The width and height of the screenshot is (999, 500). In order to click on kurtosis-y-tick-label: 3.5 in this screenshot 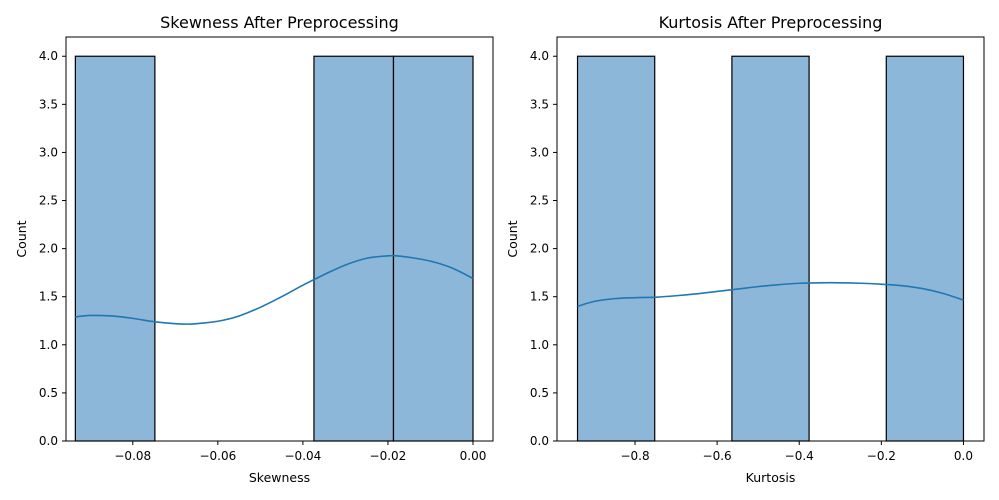, I will do `click(539, 104)`.